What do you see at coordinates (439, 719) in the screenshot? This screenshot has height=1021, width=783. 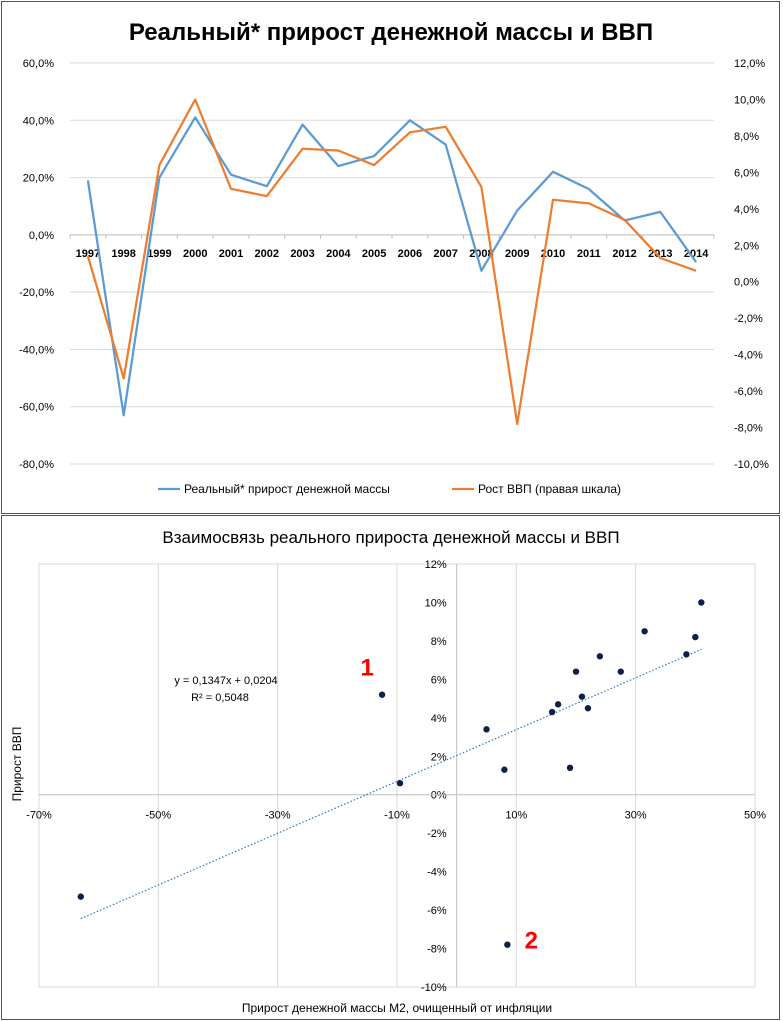 I see `y-tick-label: 4%` at bounding box center [439, 719].